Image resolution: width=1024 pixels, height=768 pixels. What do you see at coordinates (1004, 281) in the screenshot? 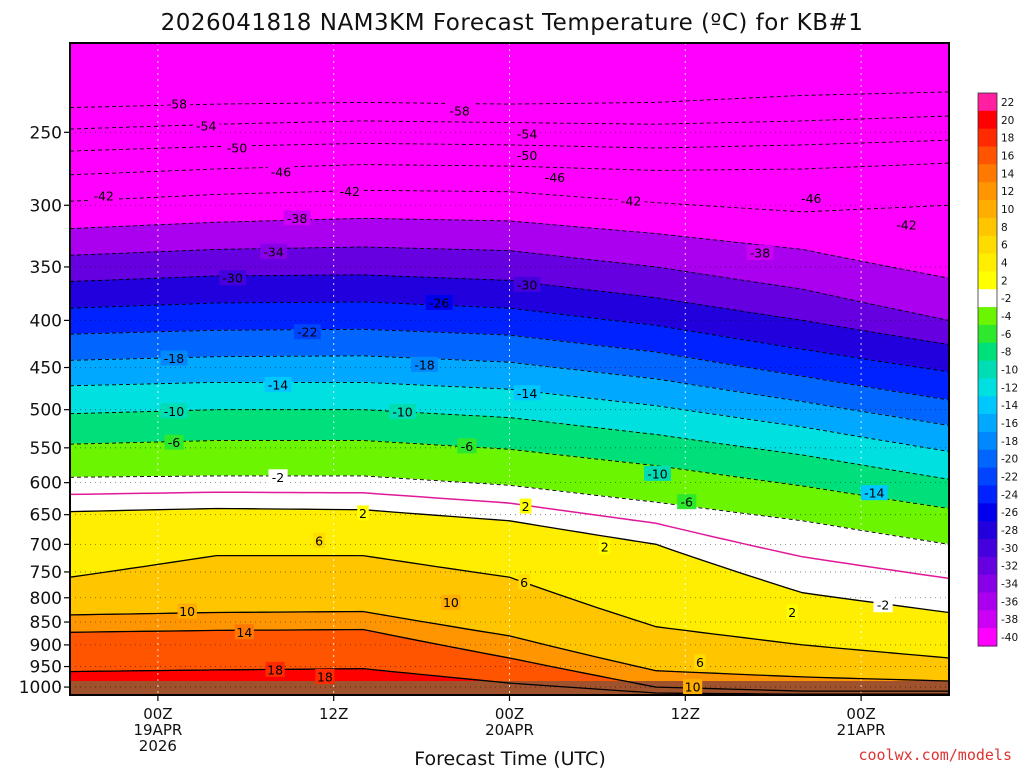
I see `colorbar-label: 2` at bounding box center [1004, 281].